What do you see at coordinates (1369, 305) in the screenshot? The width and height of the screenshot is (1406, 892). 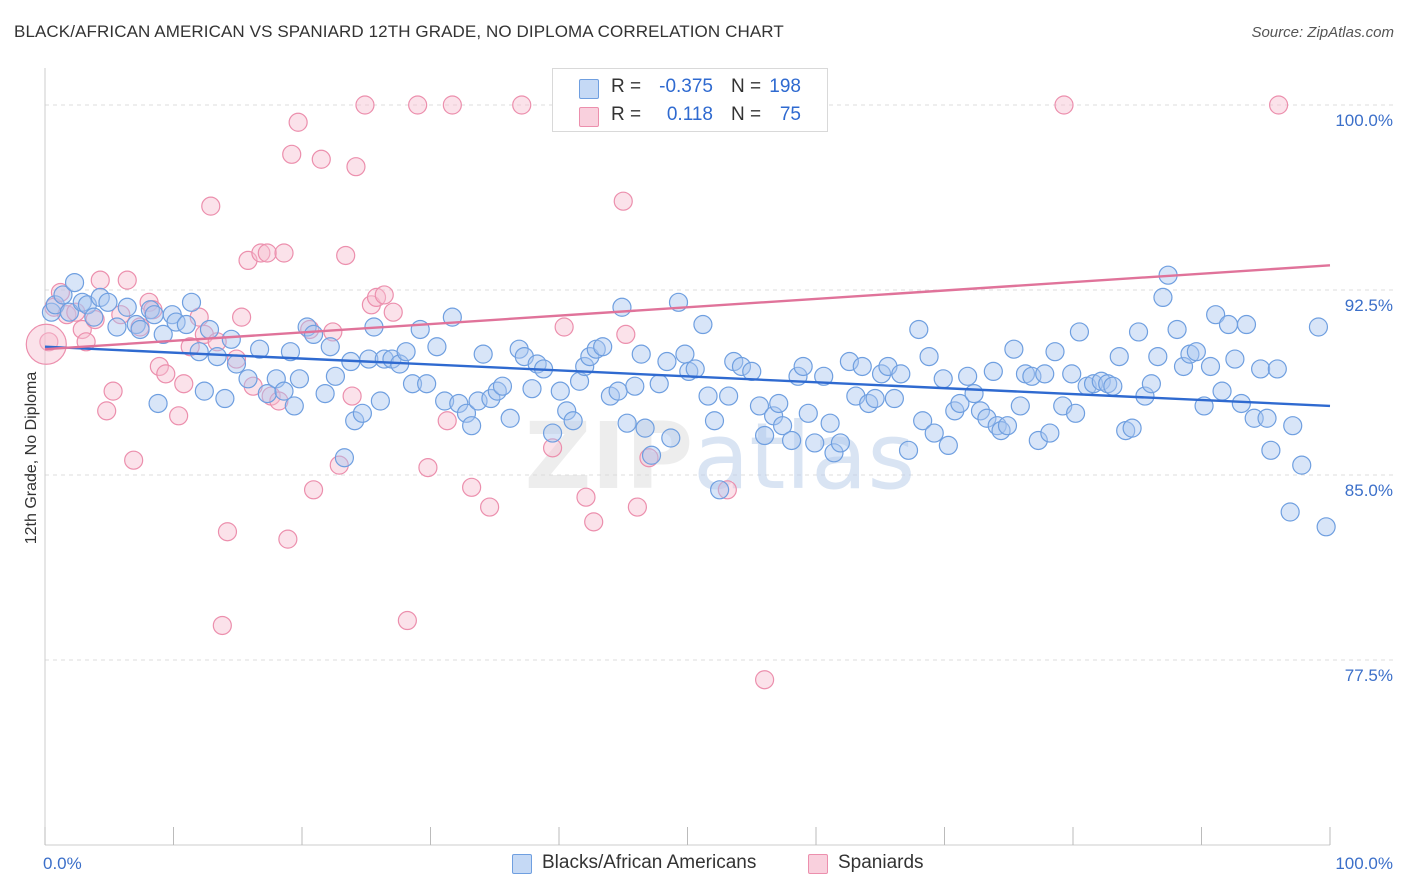 I see `y-tick-label: 92.5%` at bounding box center [1369, 305].